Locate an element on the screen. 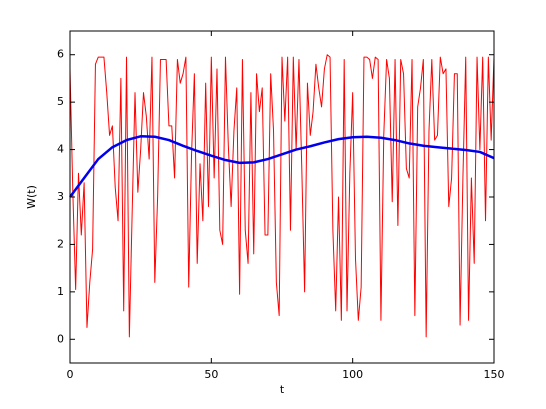 Image resolution: width=546 pixels, height=409 pixels. y-axis-label: W(t) is located at coordinates (31, 197).